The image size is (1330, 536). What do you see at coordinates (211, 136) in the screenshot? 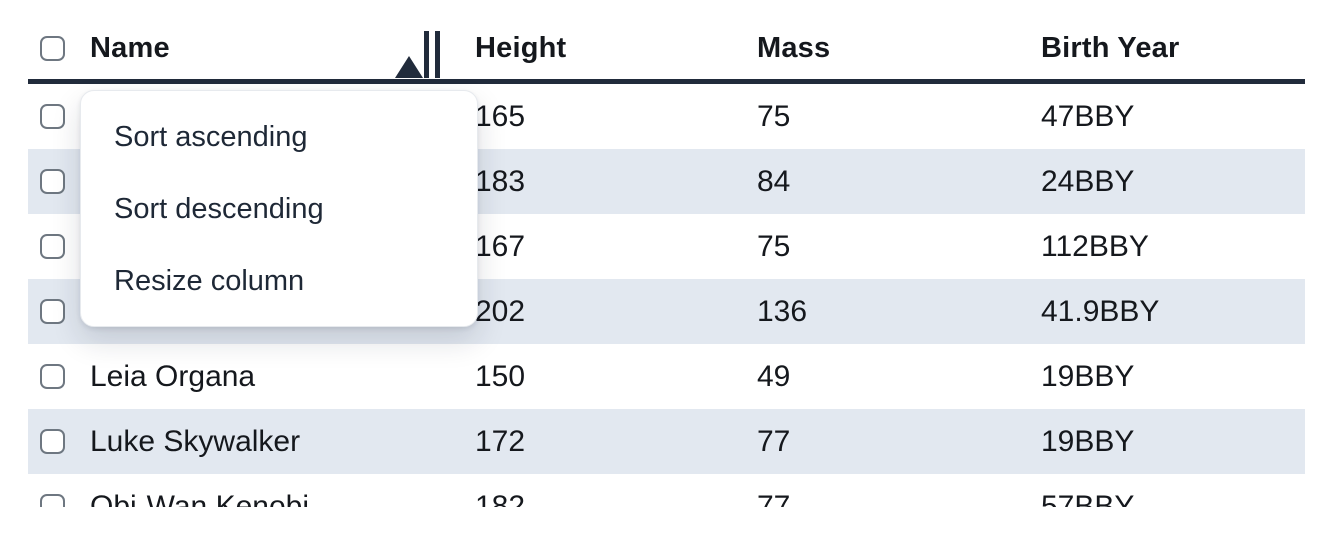
I see `column-menu-item: Sort ascending` at bounding box center [211, 136].